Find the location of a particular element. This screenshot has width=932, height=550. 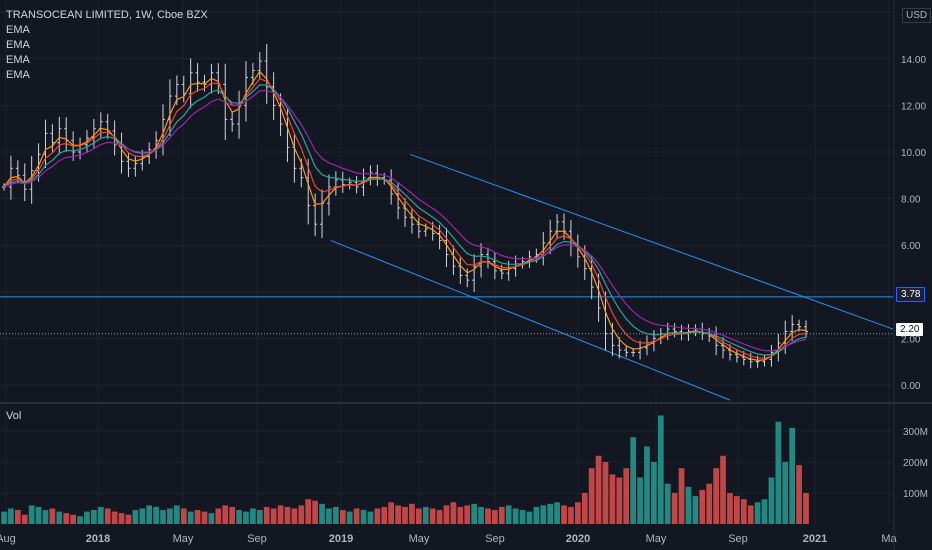

volume-tick-label: 100M is located at coordinates (915, 494).